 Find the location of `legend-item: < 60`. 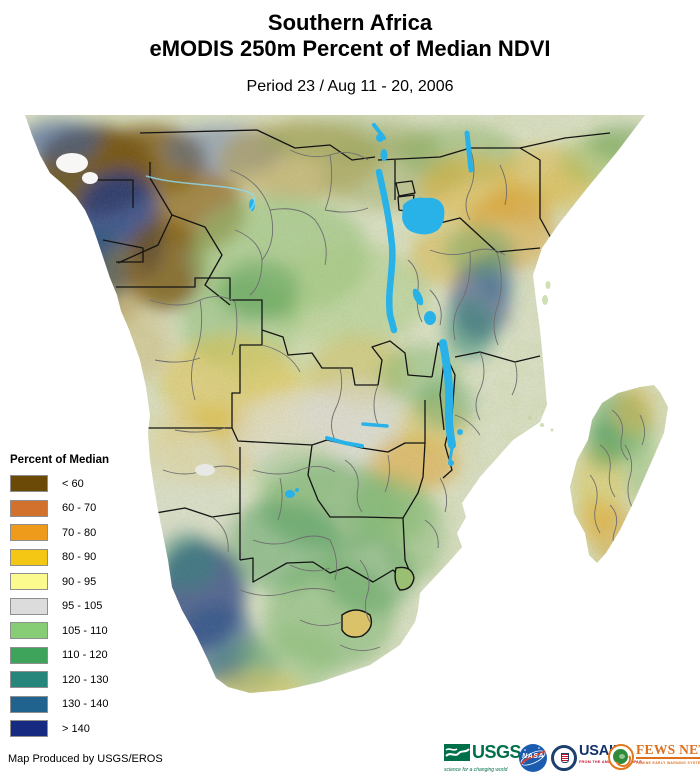

legend-item: < 60 is located at coordinates (75, 483).